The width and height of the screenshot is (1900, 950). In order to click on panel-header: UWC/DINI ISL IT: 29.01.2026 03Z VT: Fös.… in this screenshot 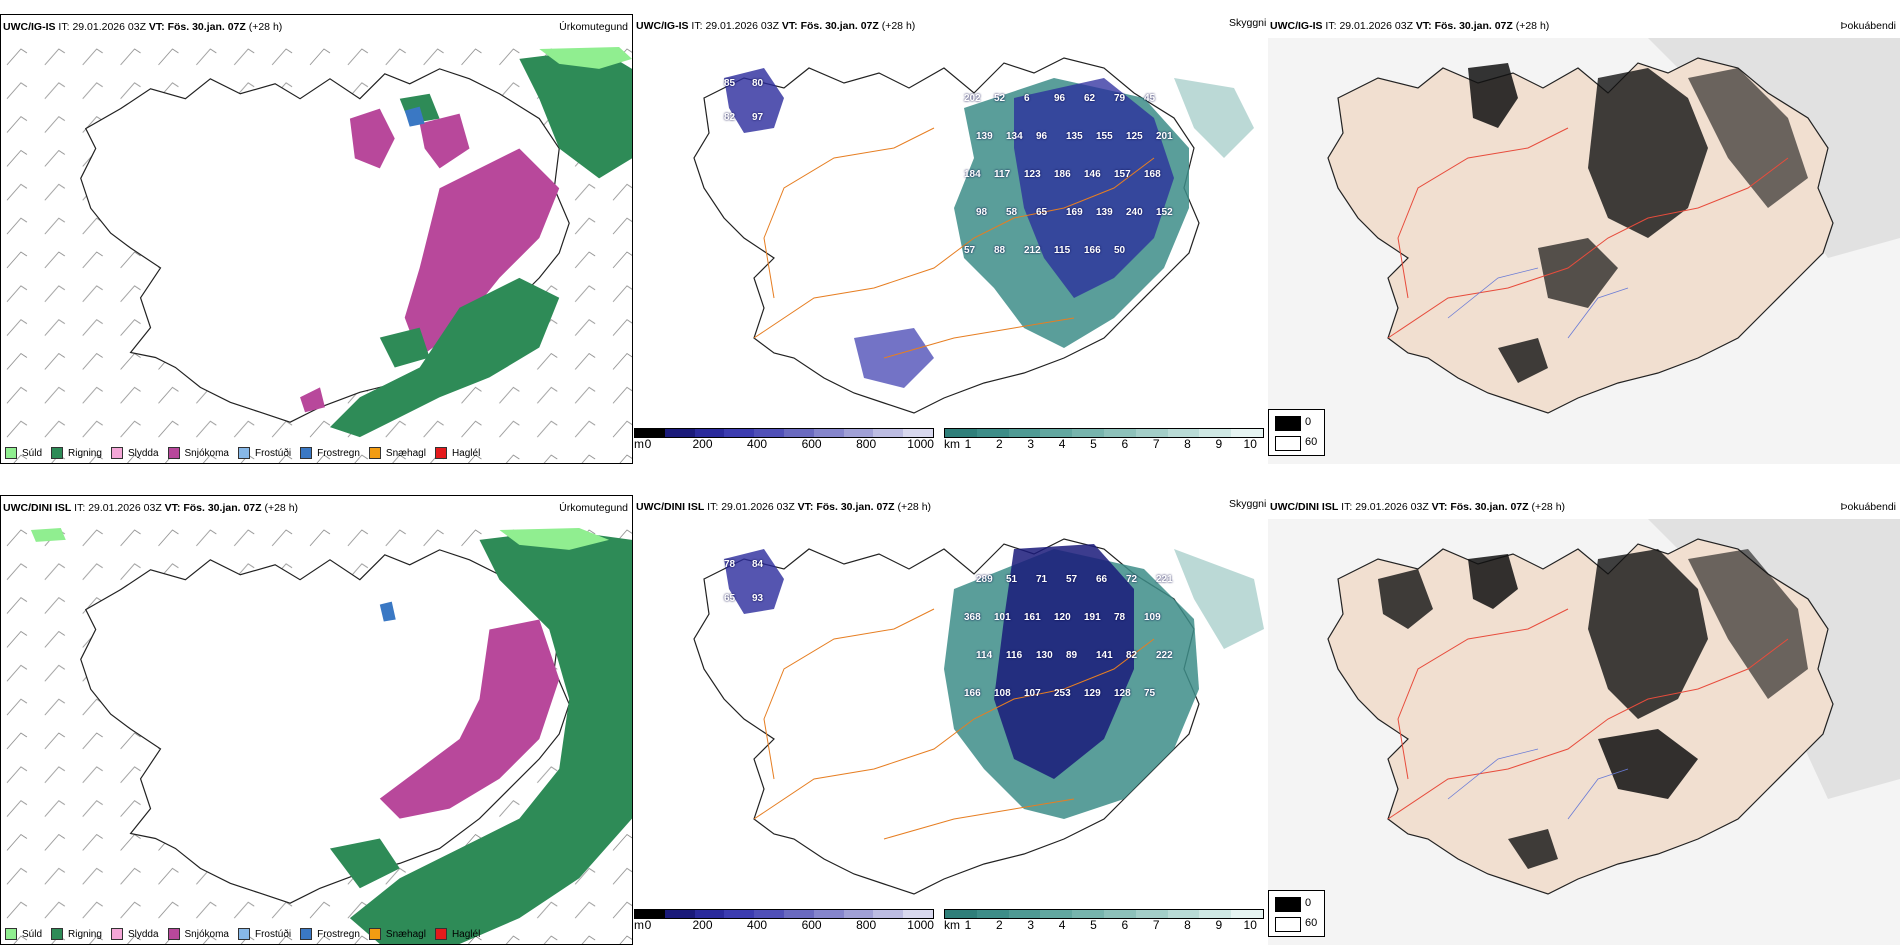, I will do `click(950, 507)`.